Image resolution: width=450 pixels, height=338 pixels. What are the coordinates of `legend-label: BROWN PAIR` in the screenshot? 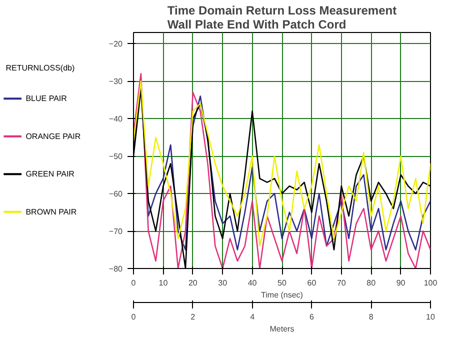 It's located at (51, 211).